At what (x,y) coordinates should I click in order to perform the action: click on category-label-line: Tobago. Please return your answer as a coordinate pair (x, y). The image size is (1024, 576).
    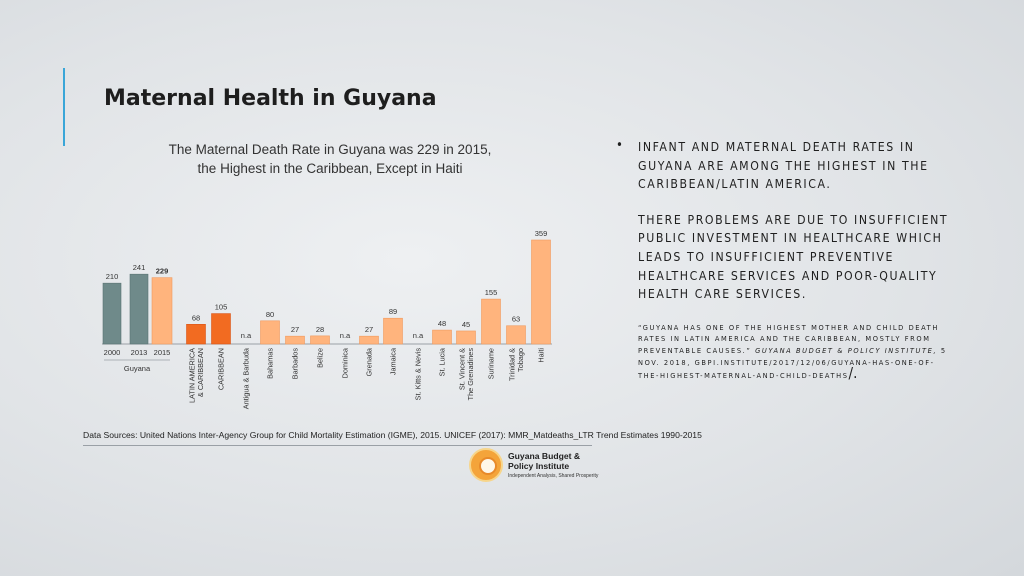
    Looking at the image, I should click on (520, 360).